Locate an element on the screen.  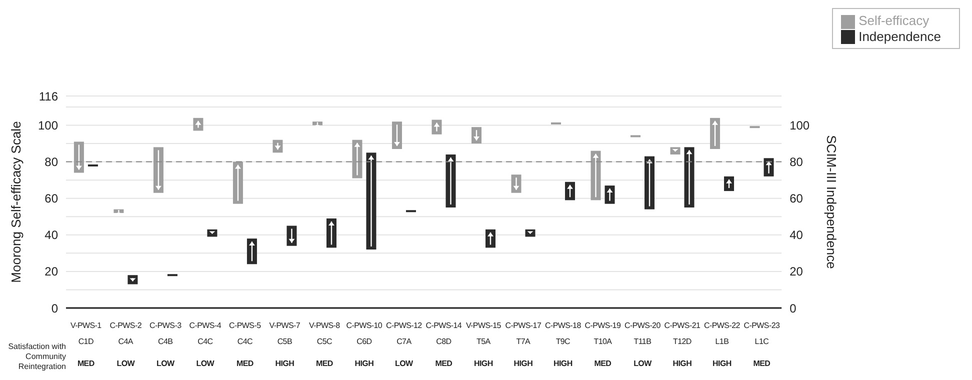
y2-axis-title: SCIM-III Independence is located at coordinates (831, 202).